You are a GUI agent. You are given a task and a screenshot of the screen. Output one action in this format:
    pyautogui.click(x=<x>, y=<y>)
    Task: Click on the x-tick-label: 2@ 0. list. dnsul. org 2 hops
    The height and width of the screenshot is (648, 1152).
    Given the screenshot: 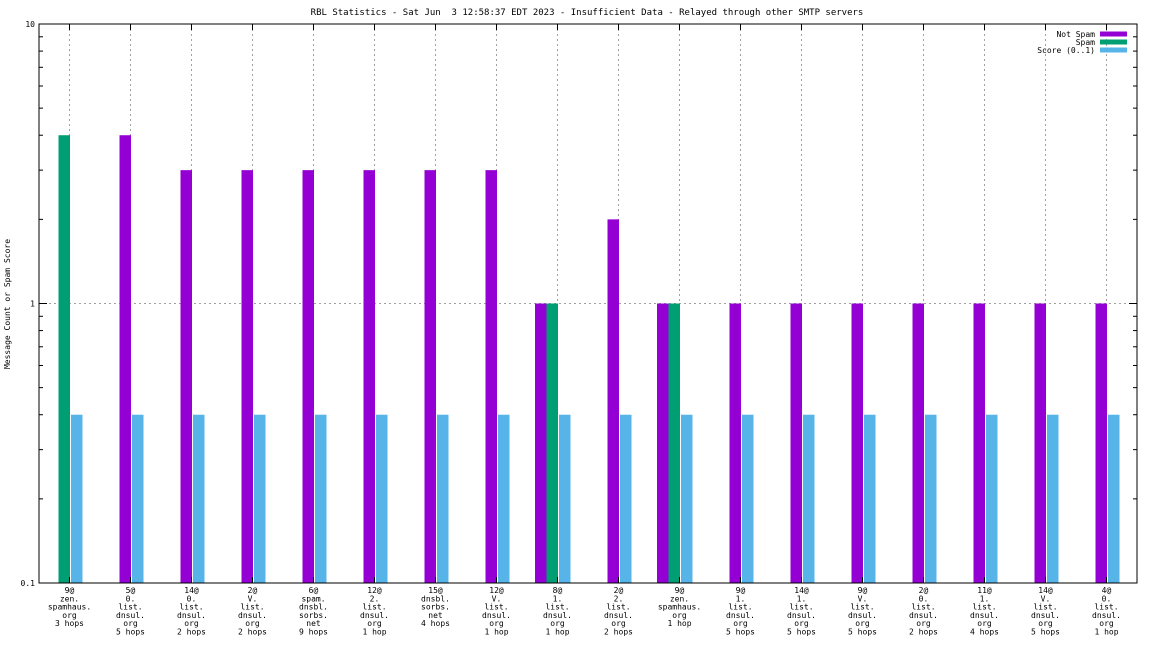 What is the action you would take?
    pyautogui.click(x=923, y=611)
    